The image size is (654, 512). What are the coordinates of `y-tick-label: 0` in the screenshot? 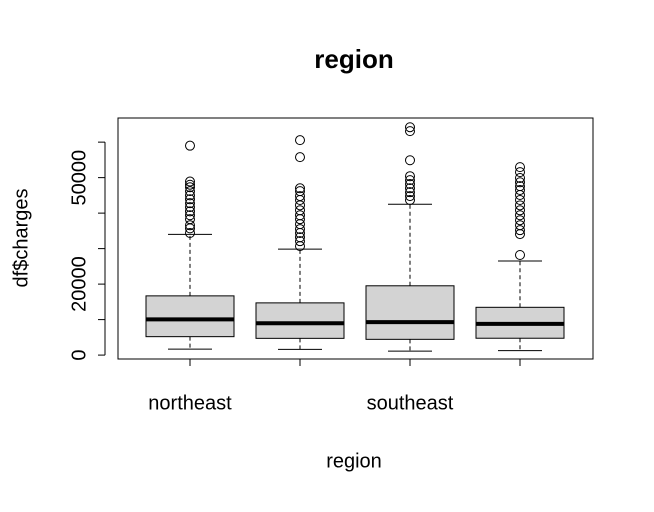 It's located at (79, 355).